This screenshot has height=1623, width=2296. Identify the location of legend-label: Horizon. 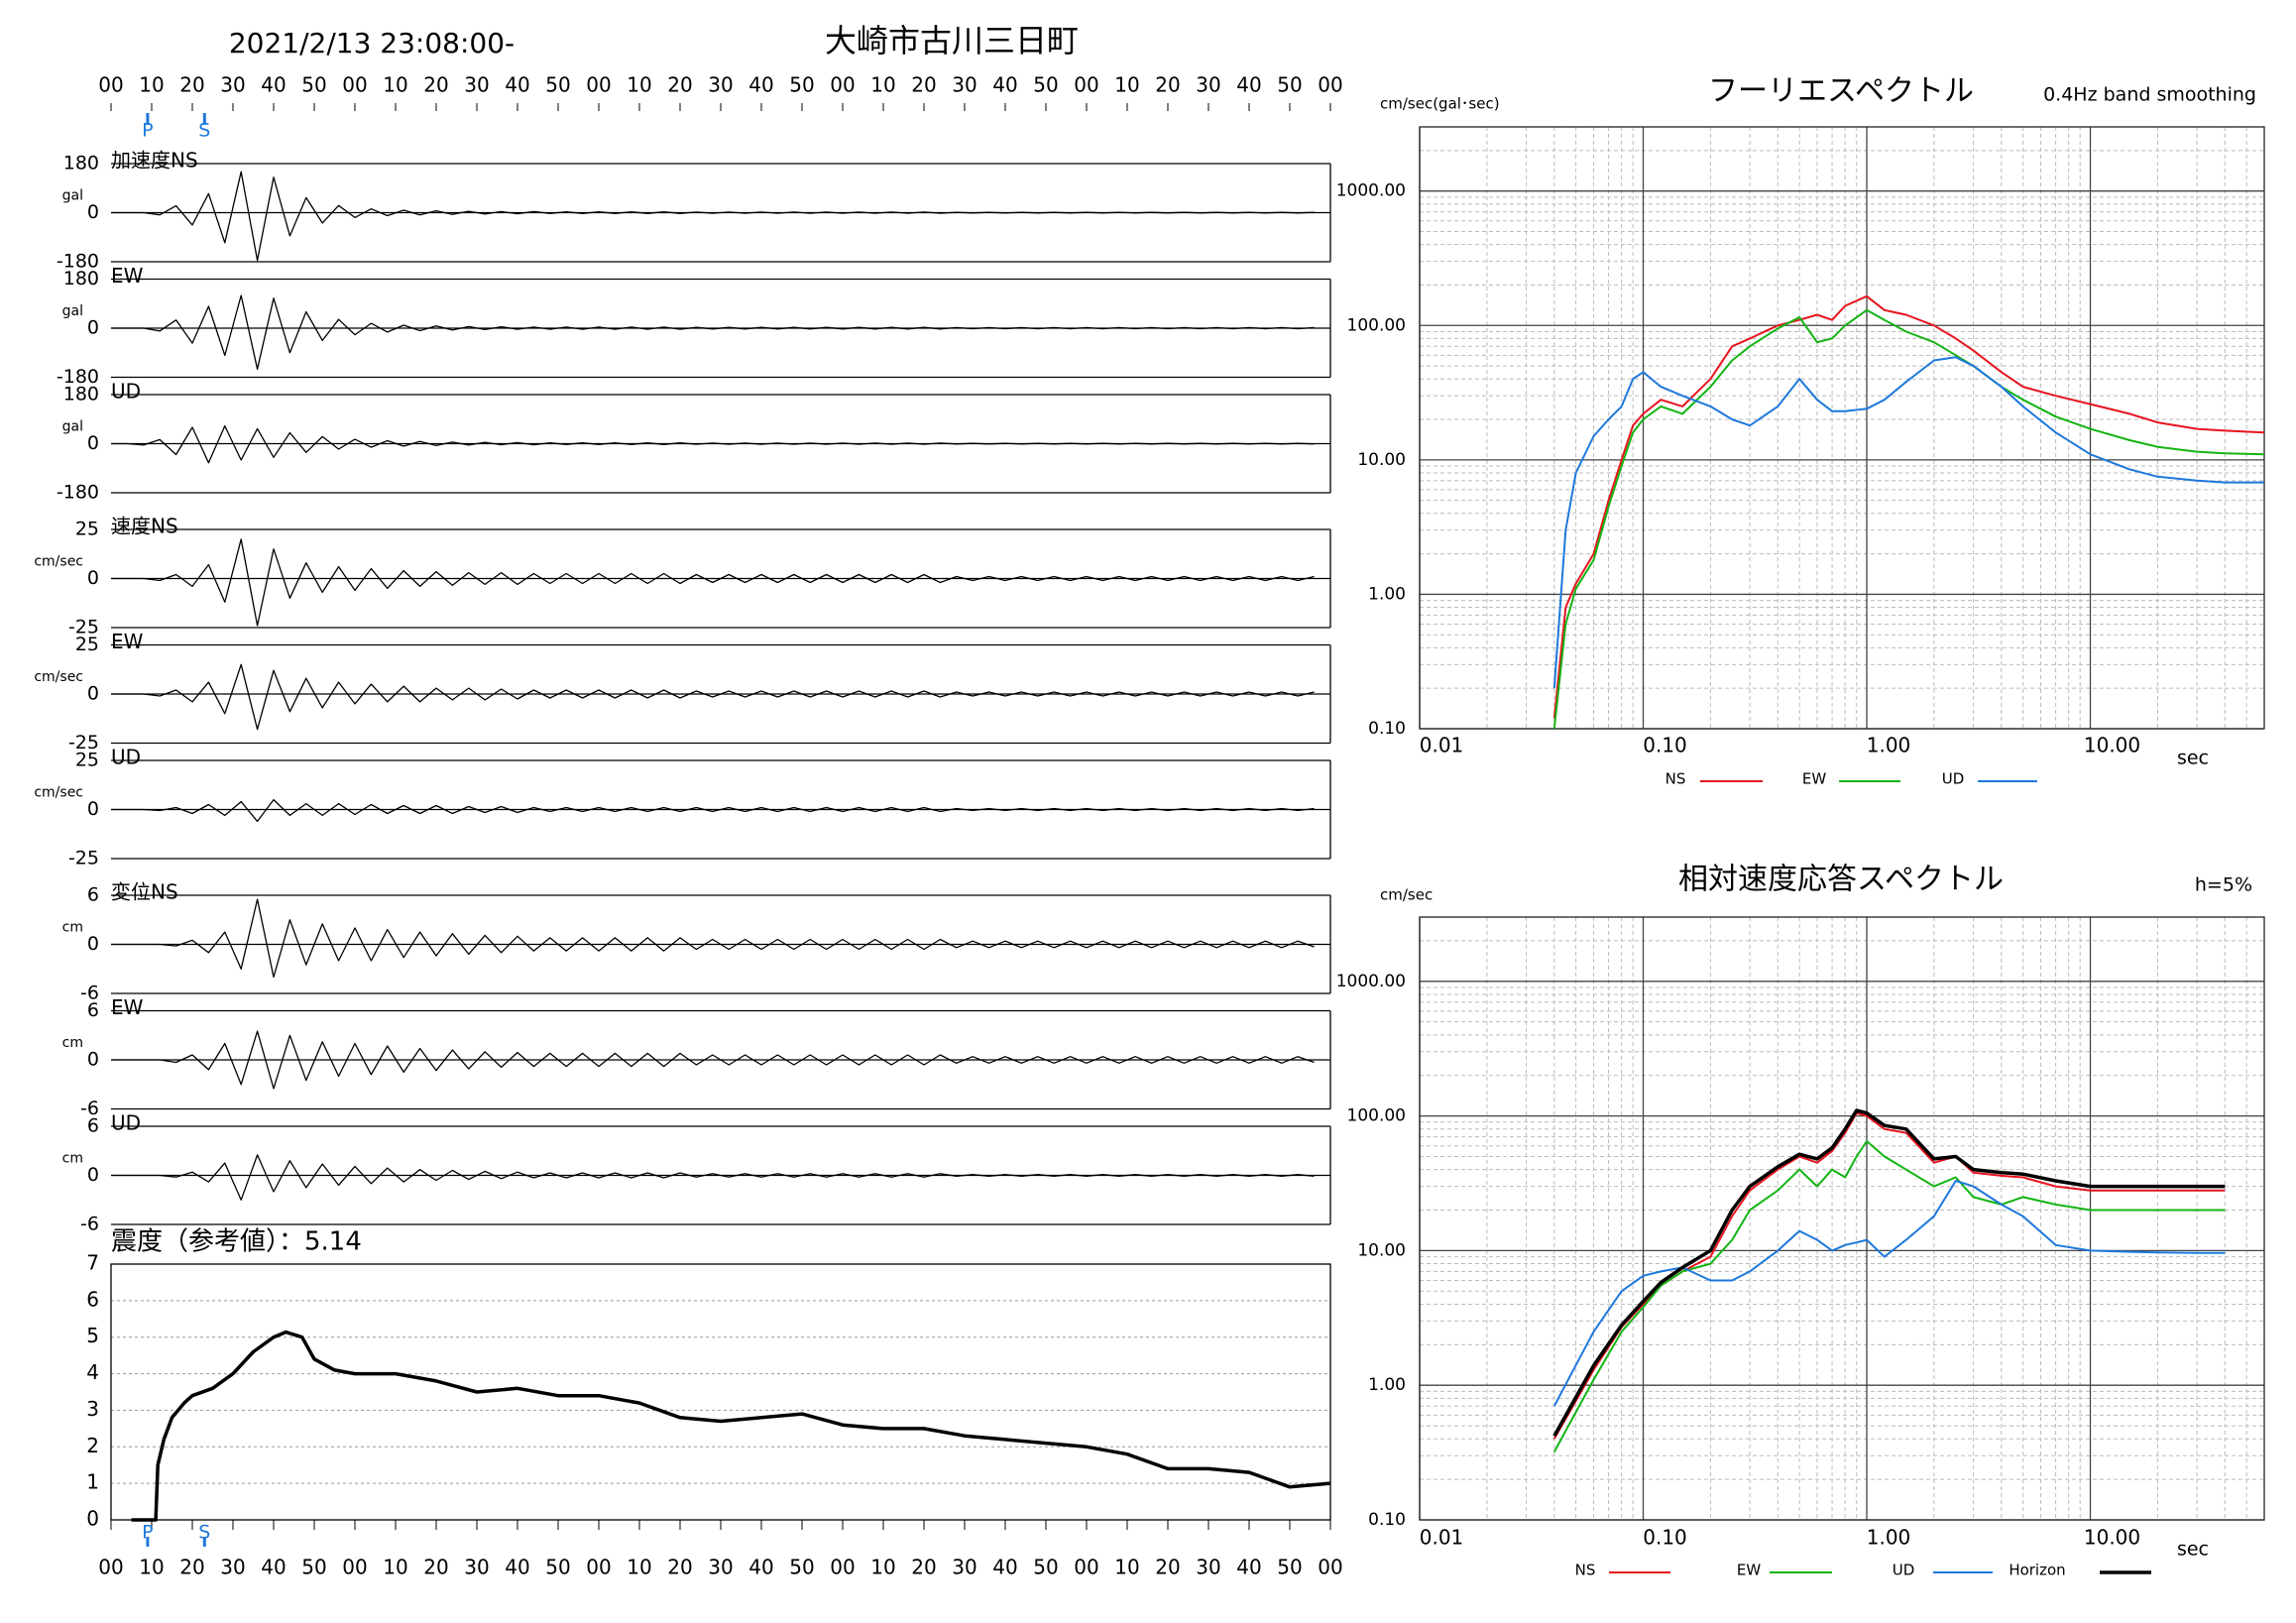
(2037, 1570).